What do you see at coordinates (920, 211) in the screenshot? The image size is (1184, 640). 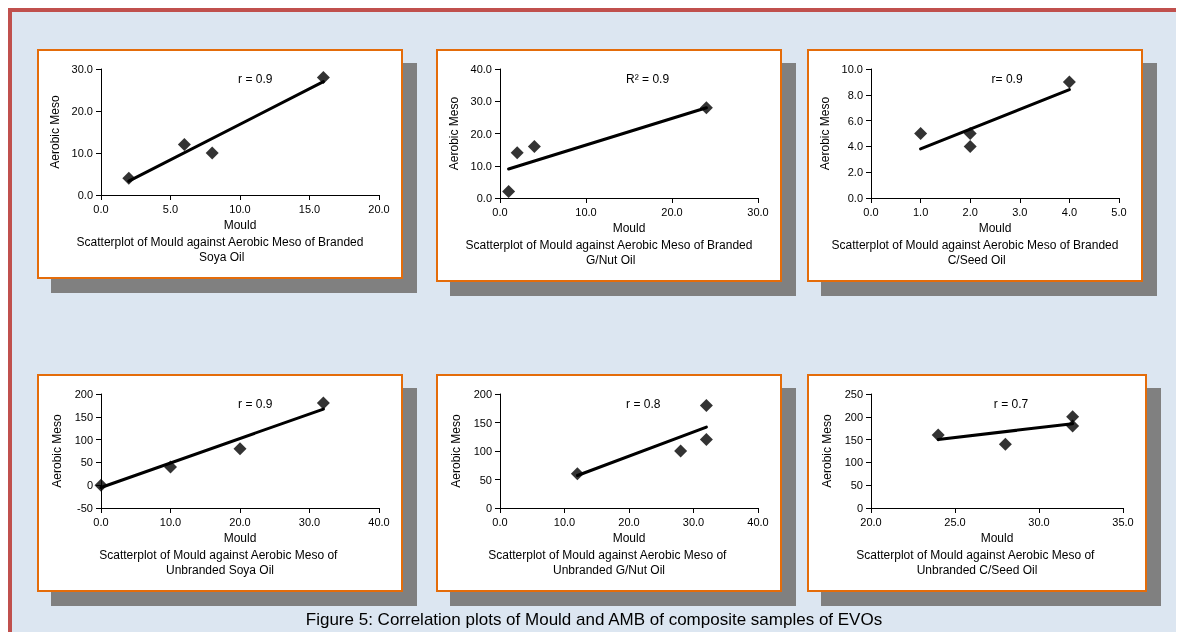 I see `x-tick-label: 1.0` at bounding box center [920, 211].